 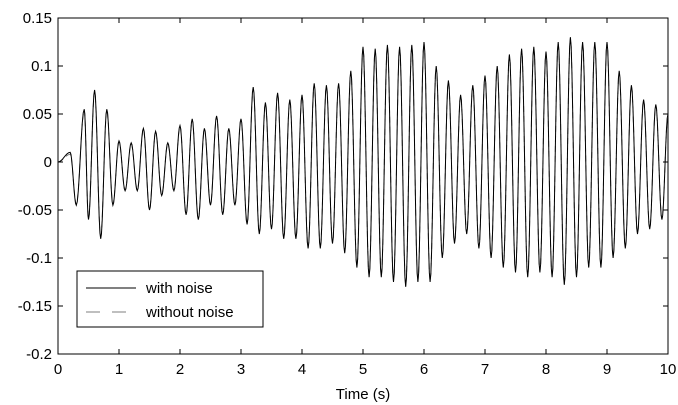 I want to click on x-tick-label: 1, so click(x=119, y=369).